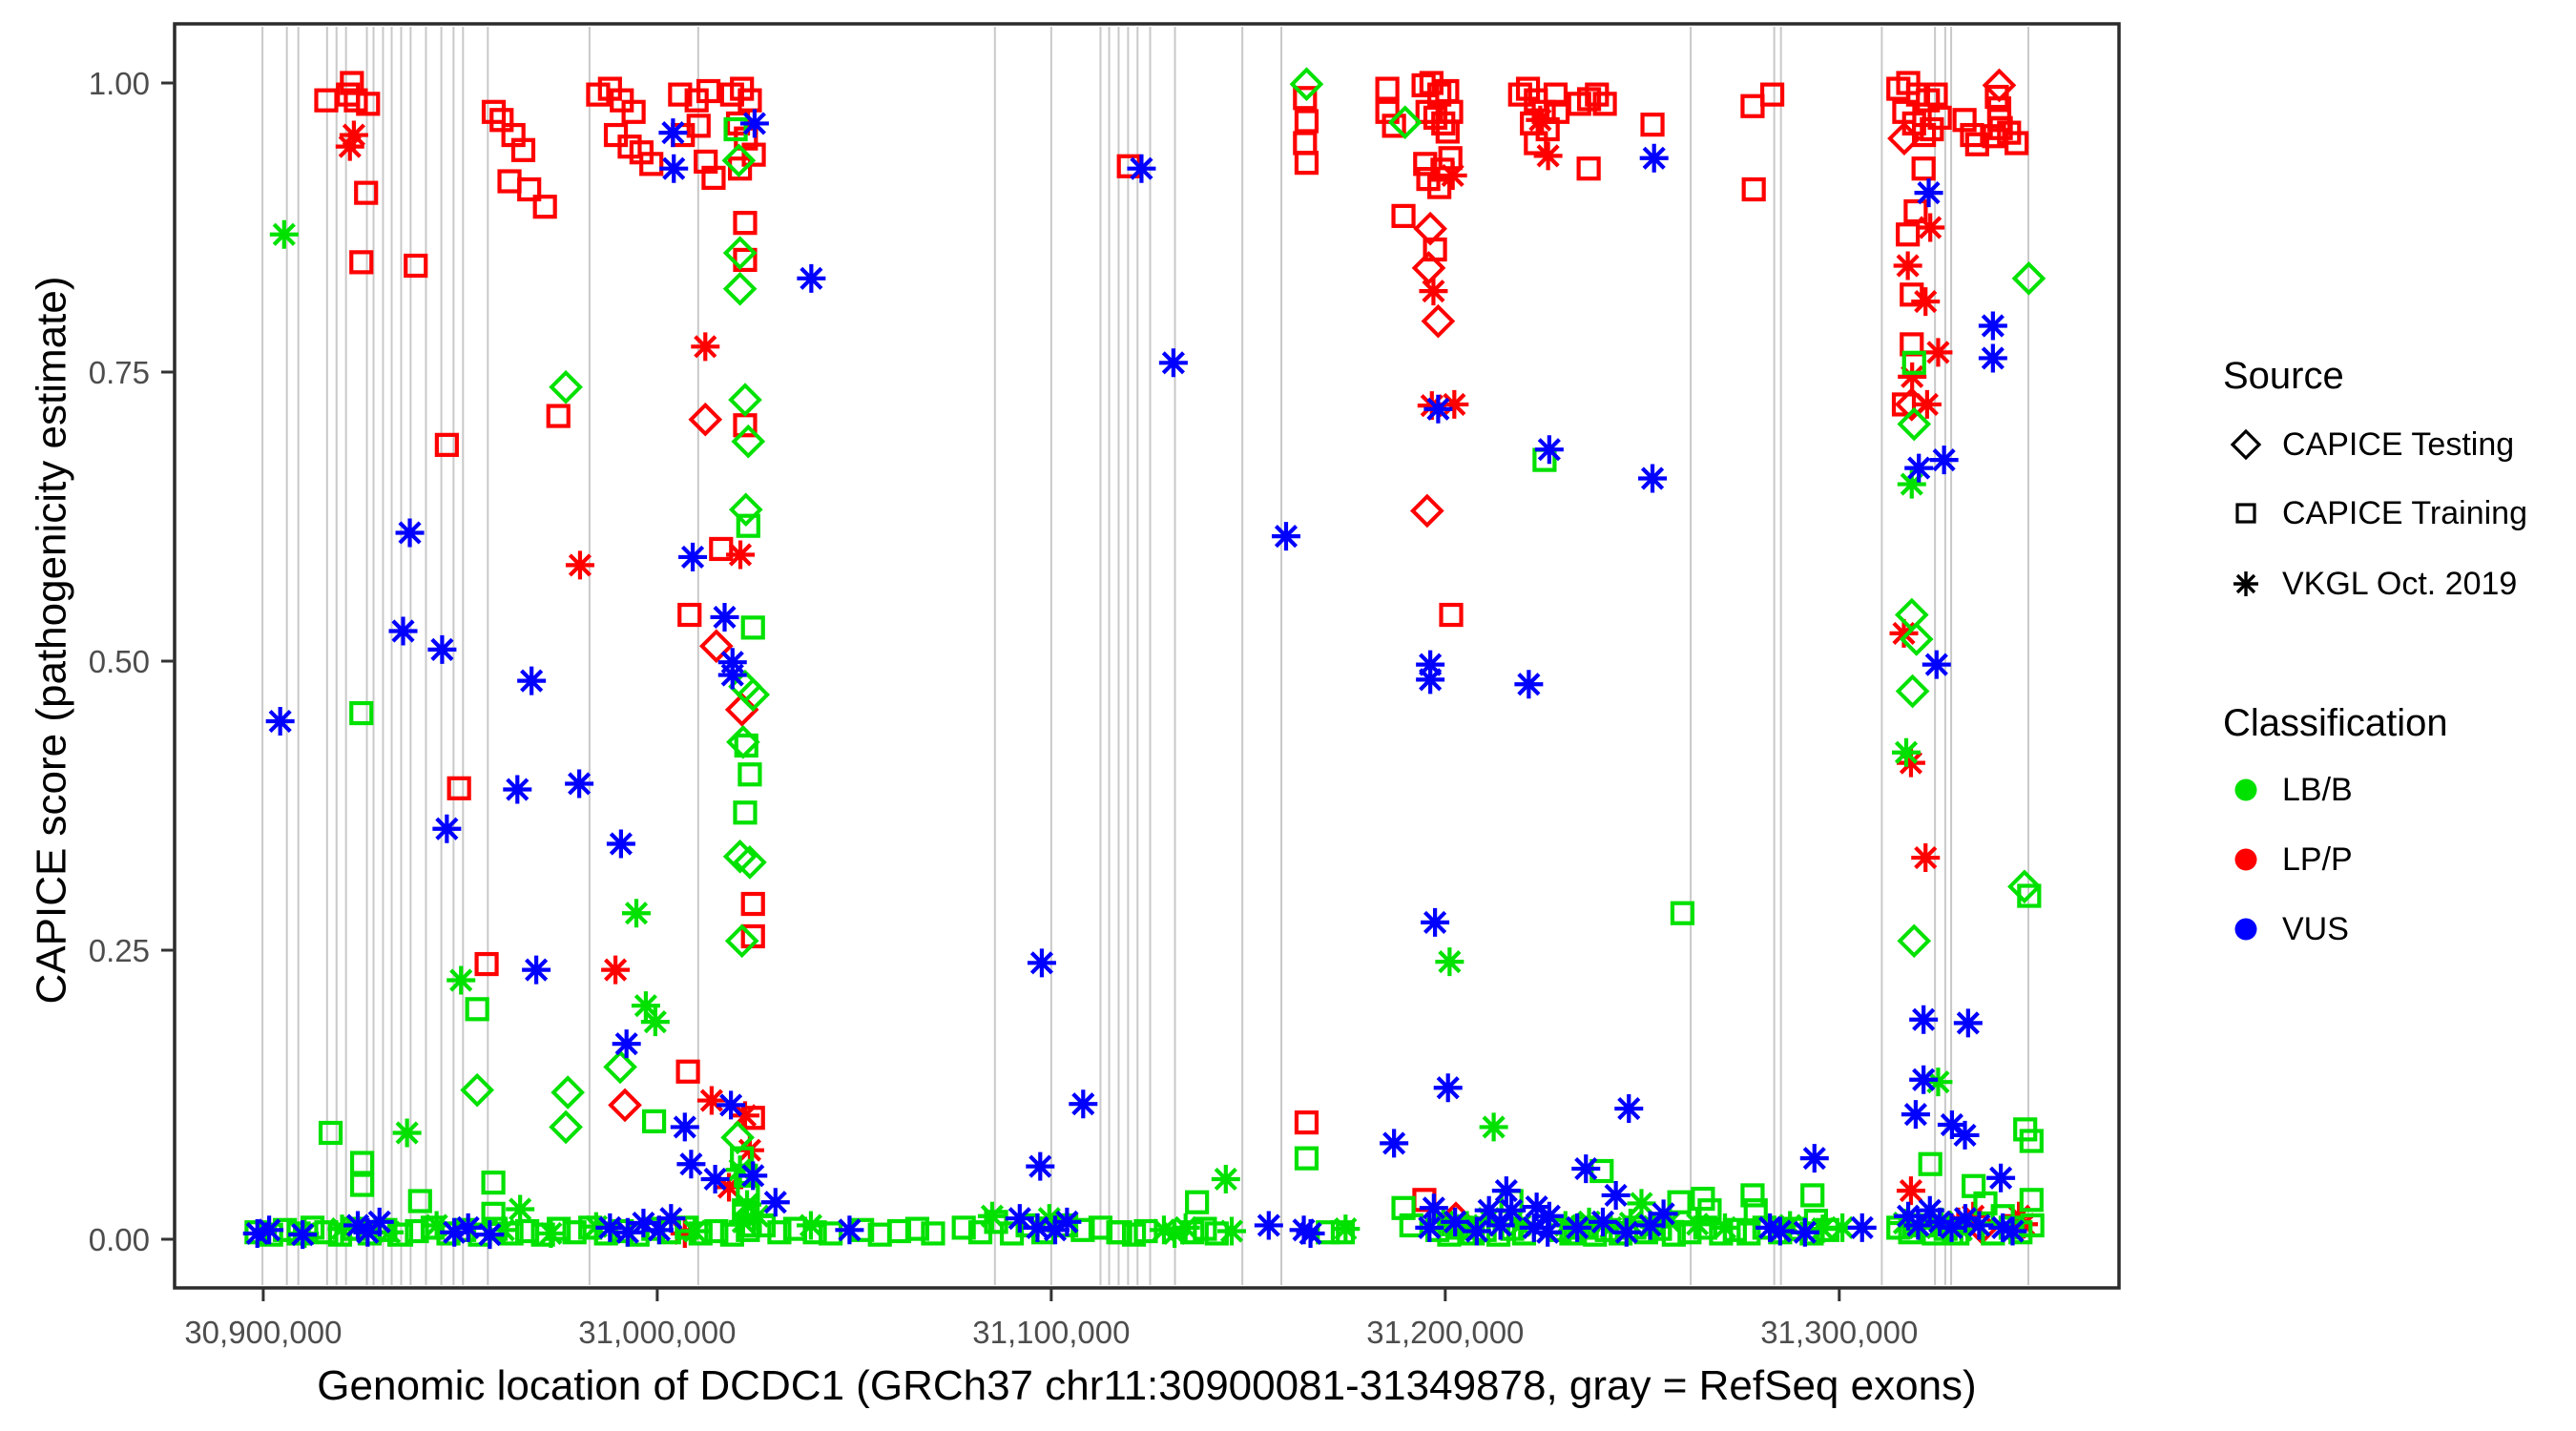 The width and height of the screenshot is (2576, 1431). What do you see at coordinates (119, 1239) in the screenshot?
I see `y-tick-label: 0.00` at bounding box center [119, 1239].